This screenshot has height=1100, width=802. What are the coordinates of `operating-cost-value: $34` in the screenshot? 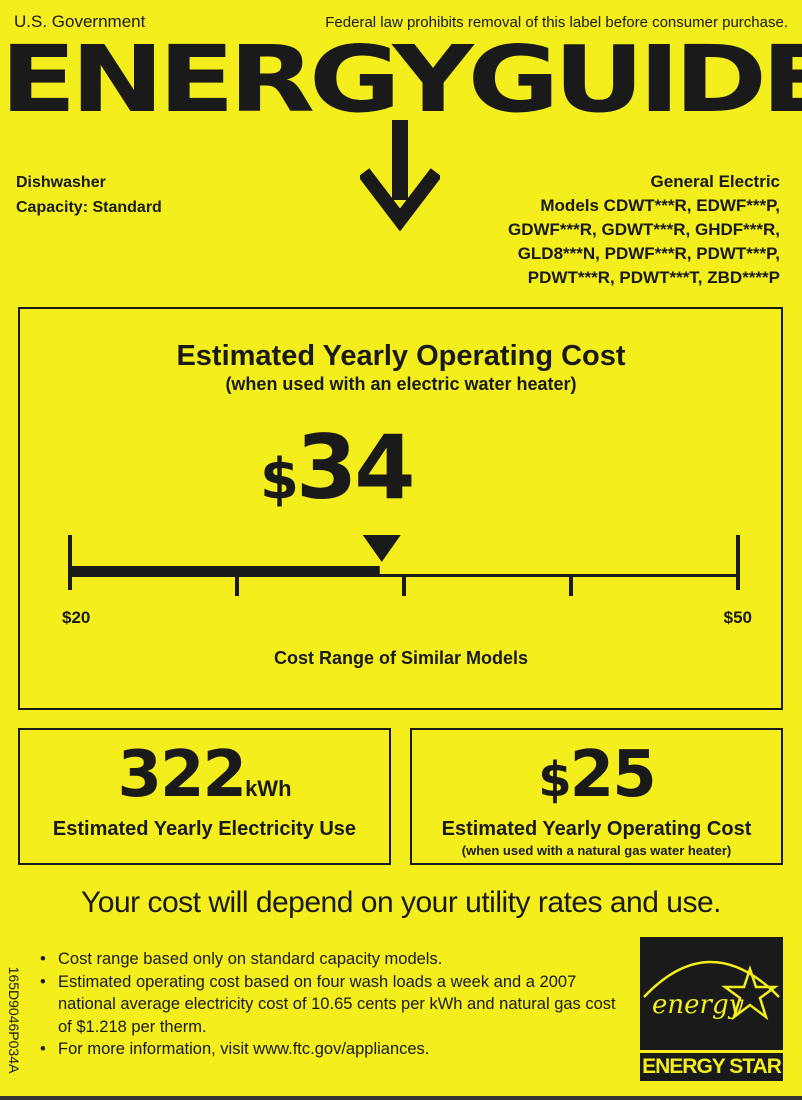 It's located at (337, 467).